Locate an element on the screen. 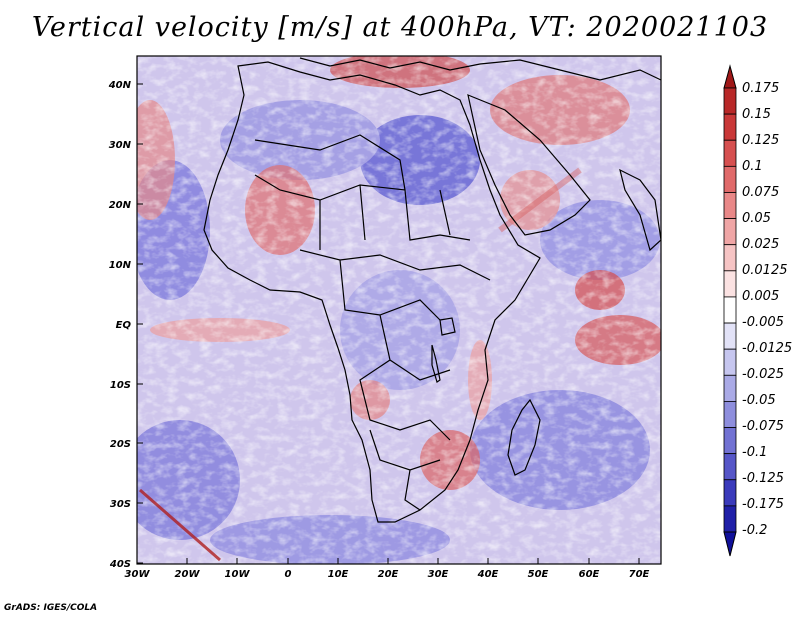 This screenshot has height=618, width=800. colorbar-label: 0.0125 is located at coordinates (765, 270).